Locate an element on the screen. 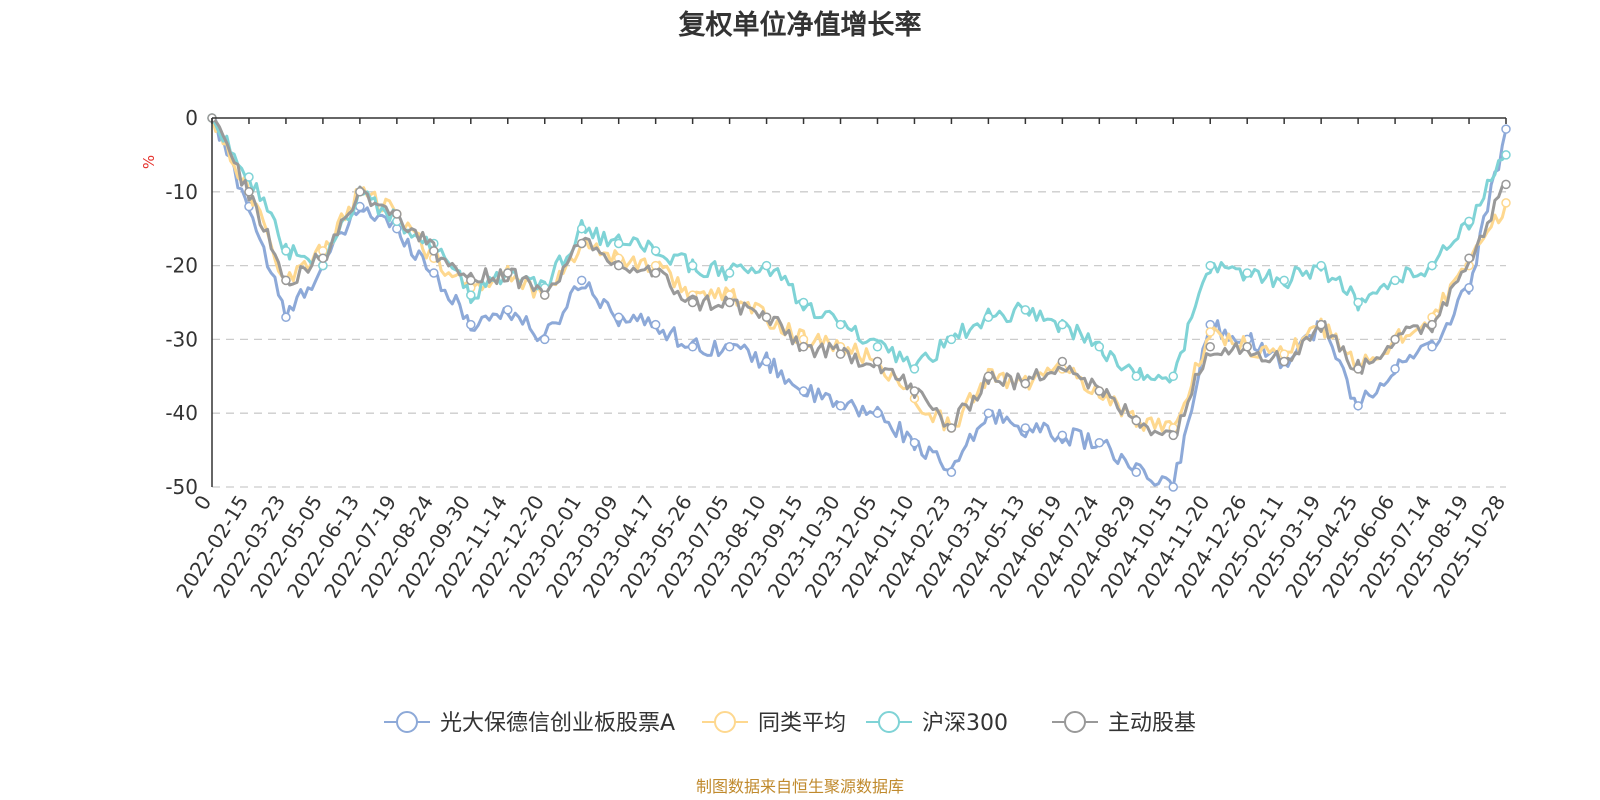  x-tick-label: 0 is located at coordinates (202, 503).